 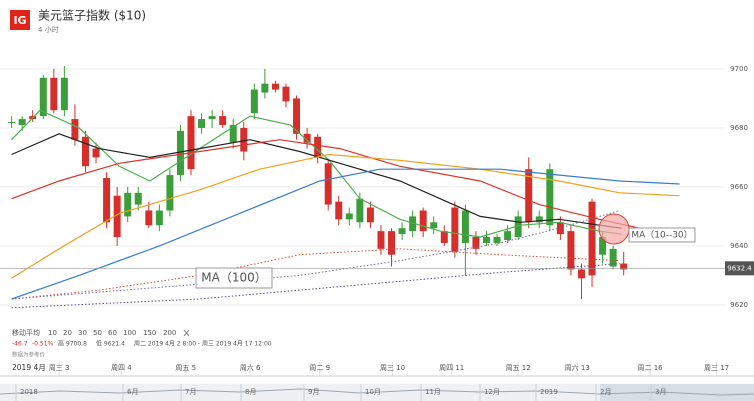 I want to click on y-tick-label: 9680, so click(x=739, y=128).